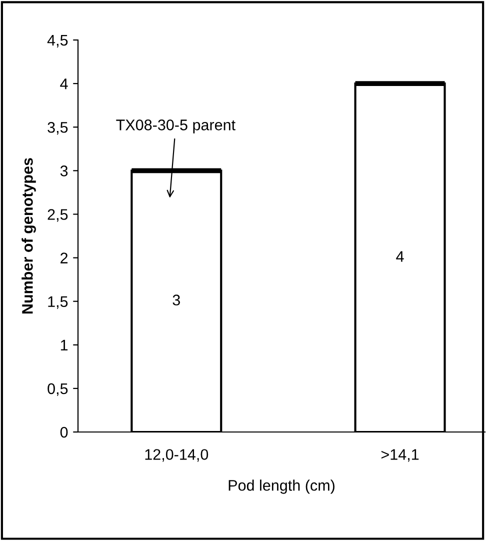  What do you see at coordinates (64, 258) in the screenshot?
I see `y-tick-label: 2` at bounding box center [64, 258].